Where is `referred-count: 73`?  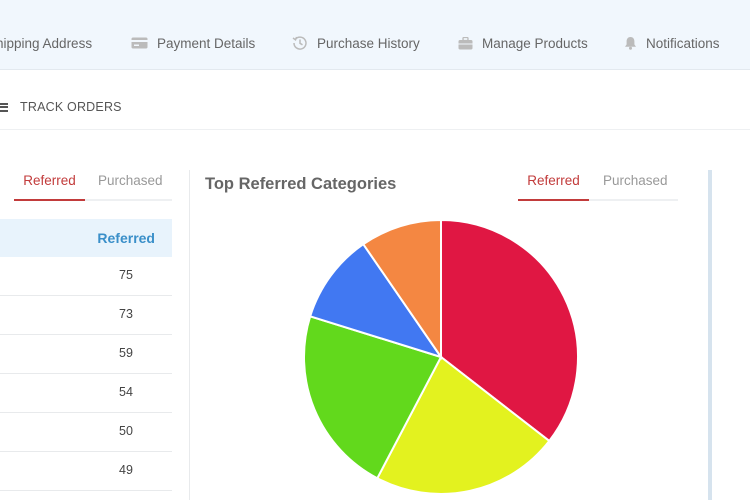
referred-count: 73 is located at coordinates (126, 314).